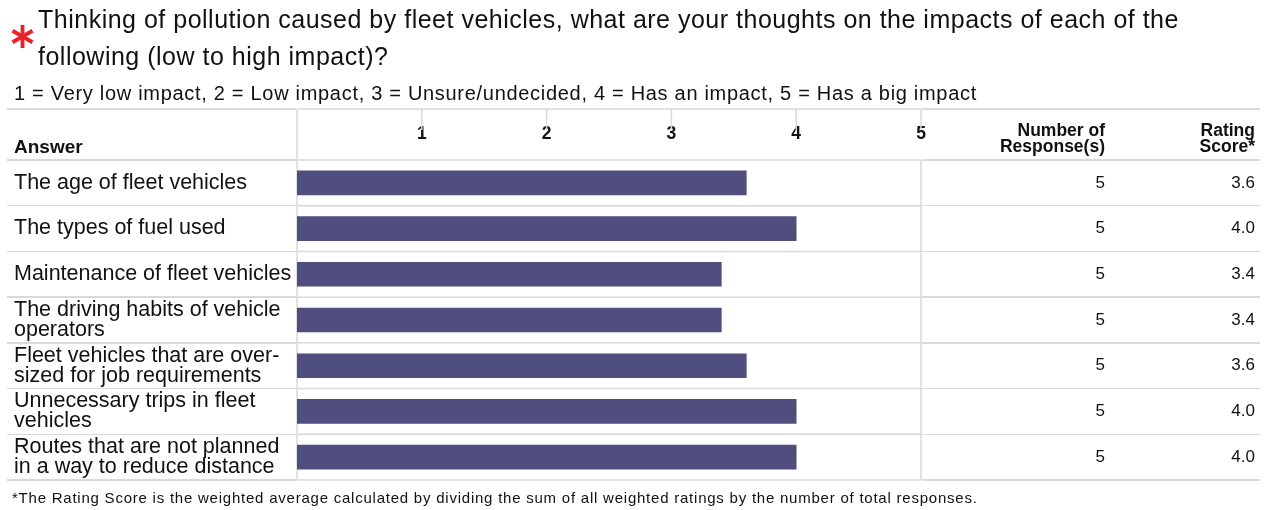 The height and width of the screenshot is (510, 1266). Describe the element at coordinates (1227, 137) in the screenshot. I see `text: Rating Score*` at that location.